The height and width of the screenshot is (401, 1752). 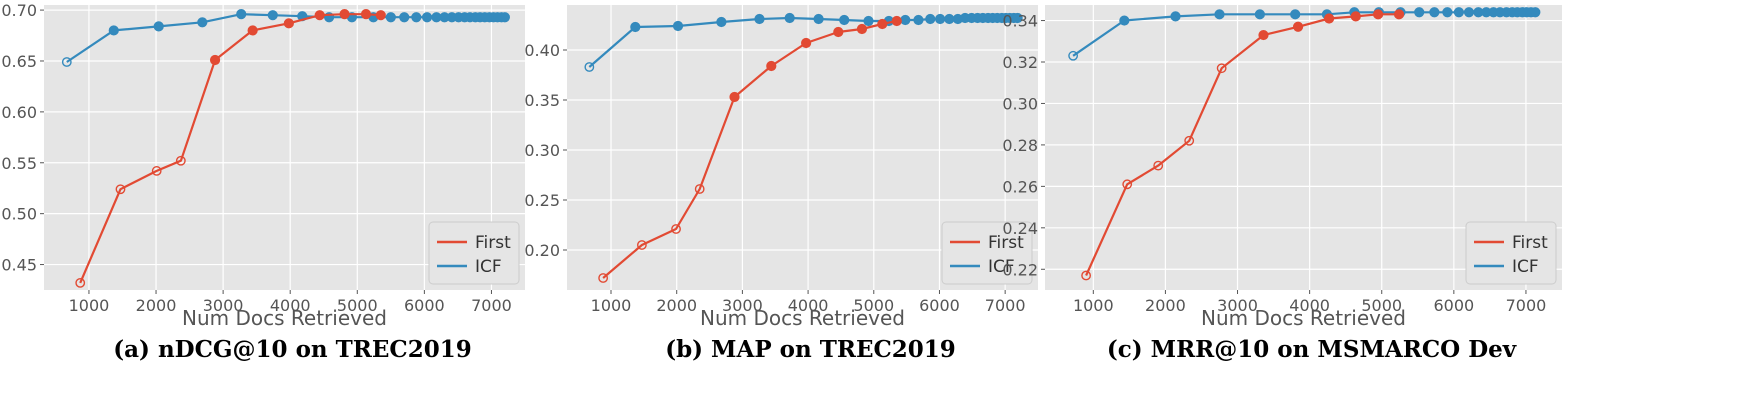 I want to click on y-tick-label: 0.32, so click(x=1020, y=62).